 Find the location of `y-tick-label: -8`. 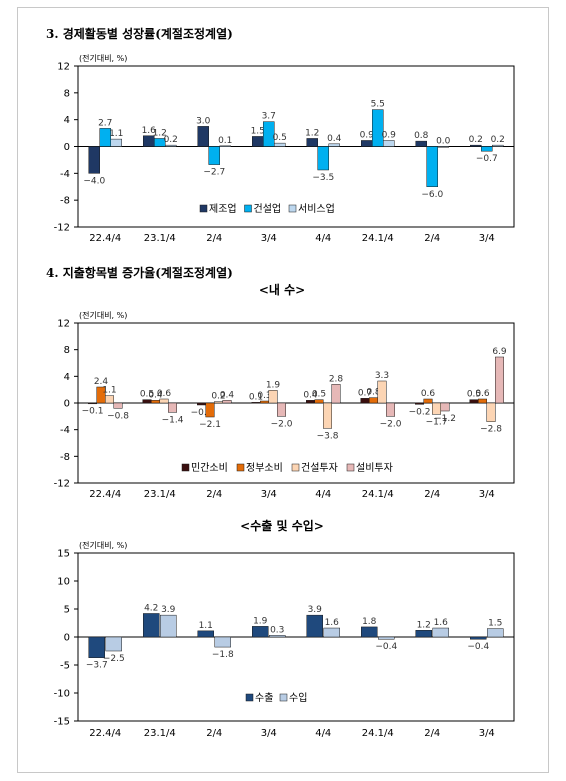

y-tick-label: -8 is located at coordinates (65, 457).